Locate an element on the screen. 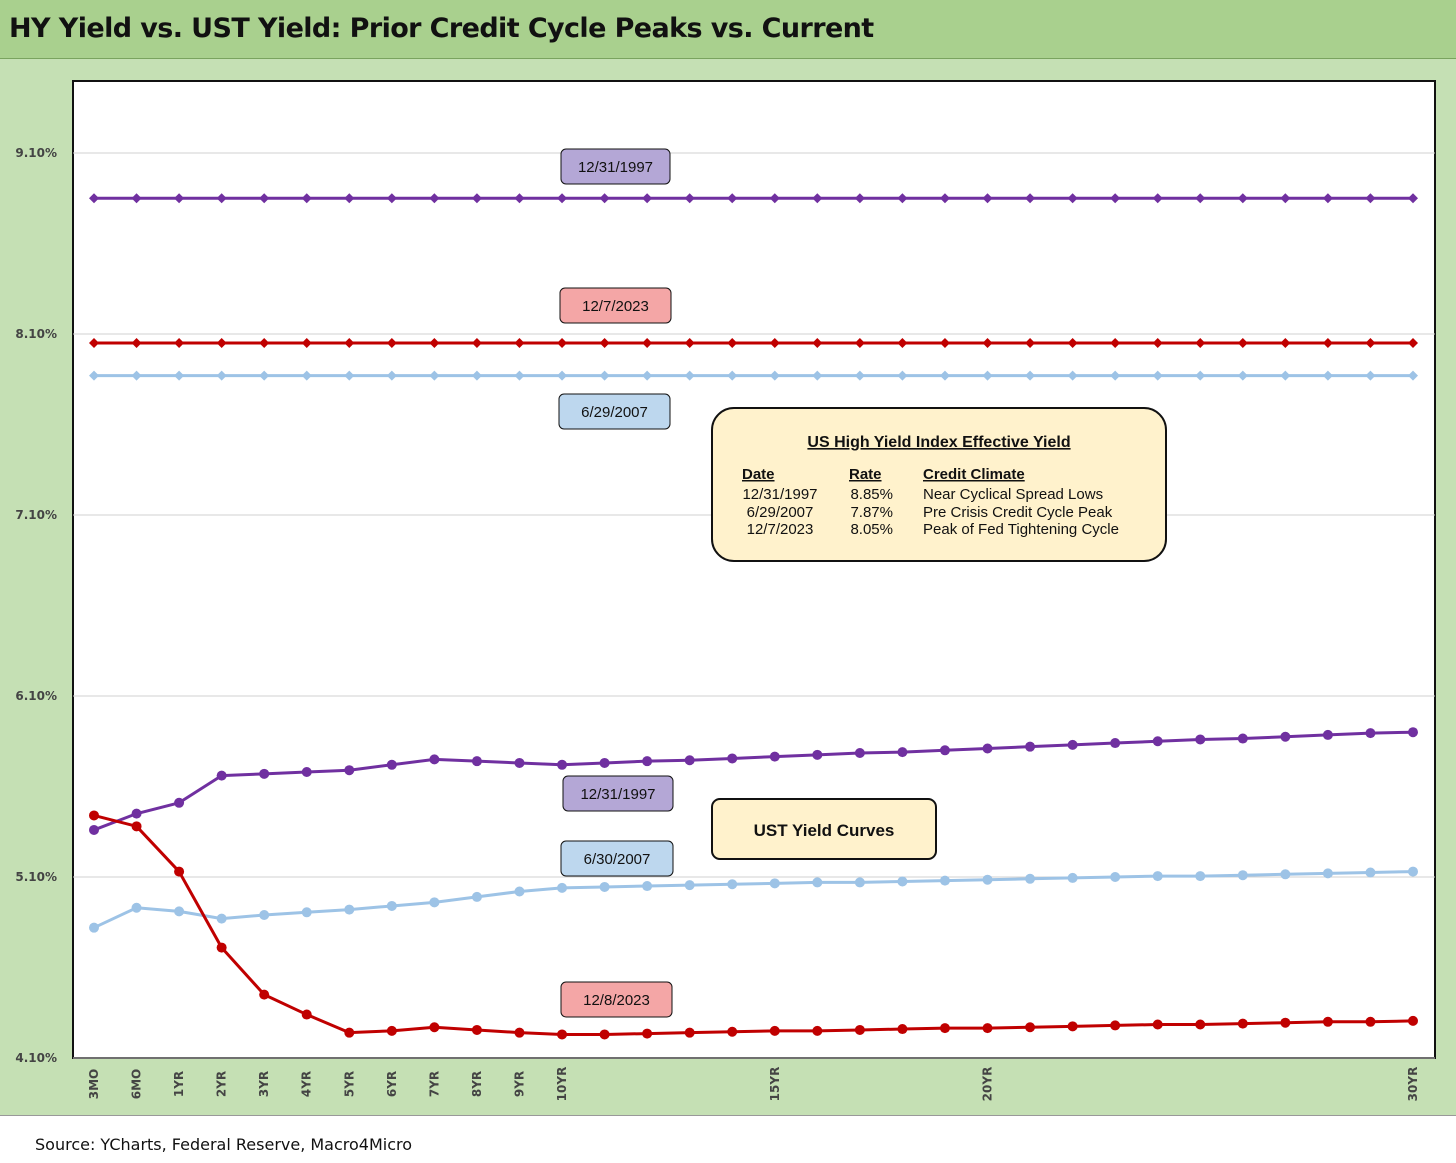 This screenshot has height=1163, width=1456. series-hy-6-29-2007 is located at coordinates (753, 375).